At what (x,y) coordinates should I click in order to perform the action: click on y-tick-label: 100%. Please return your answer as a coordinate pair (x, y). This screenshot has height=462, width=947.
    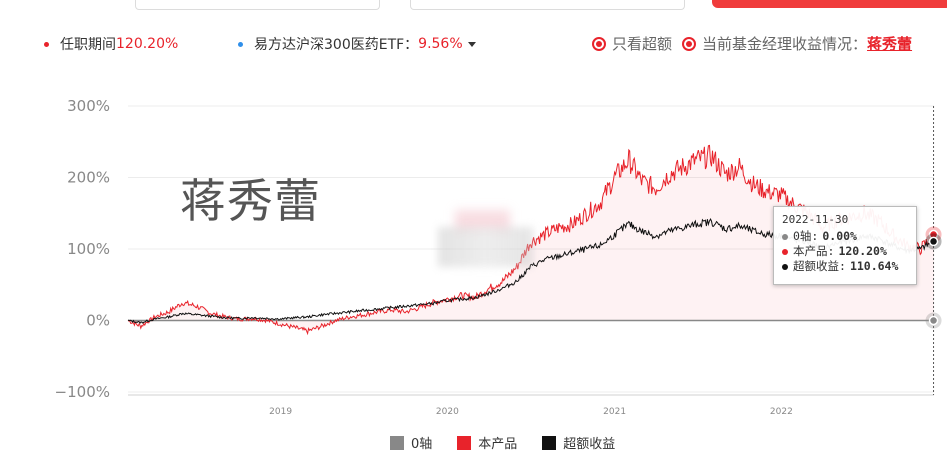
    Looking at the image, I should click on (88, 249).